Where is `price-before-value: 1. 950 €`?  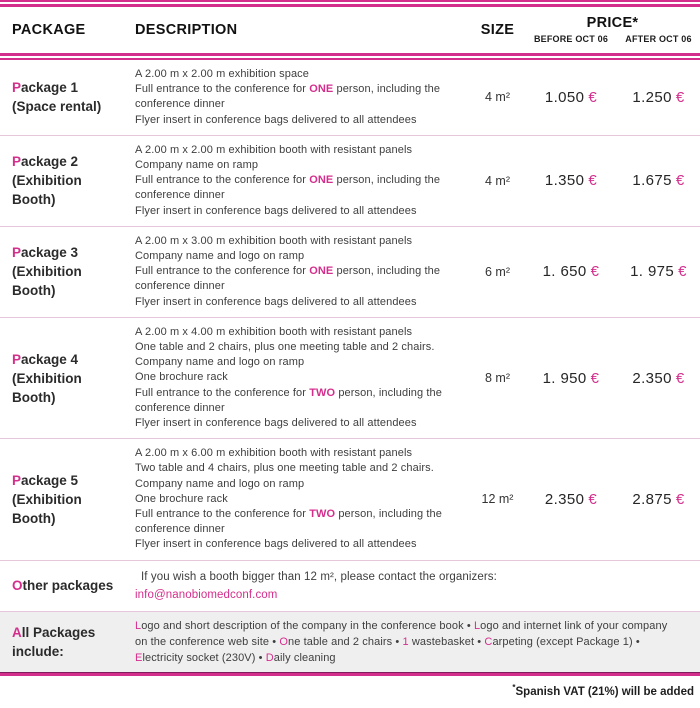
price-before-value: 1. 950 € is located at coordinates (571, 378).